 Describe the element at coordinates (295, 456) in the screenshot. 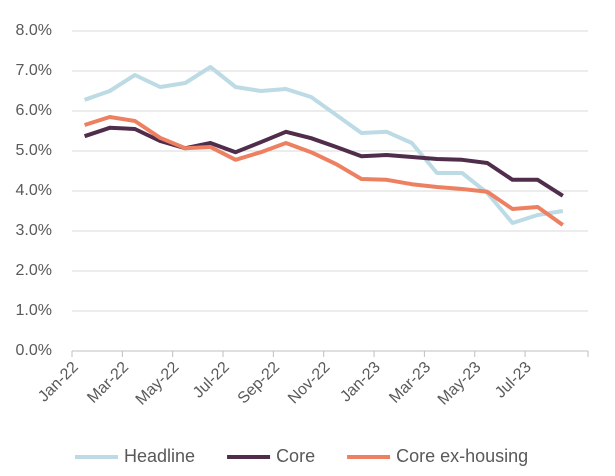

I see `legend-label: Core` at that location.